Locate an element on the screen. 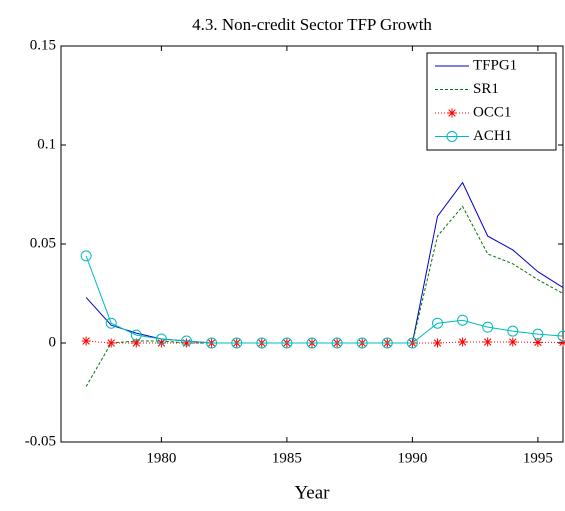 This screenshot has width=565, height=511. x-tick-label: 1995 is located at coordinates (538, 458).